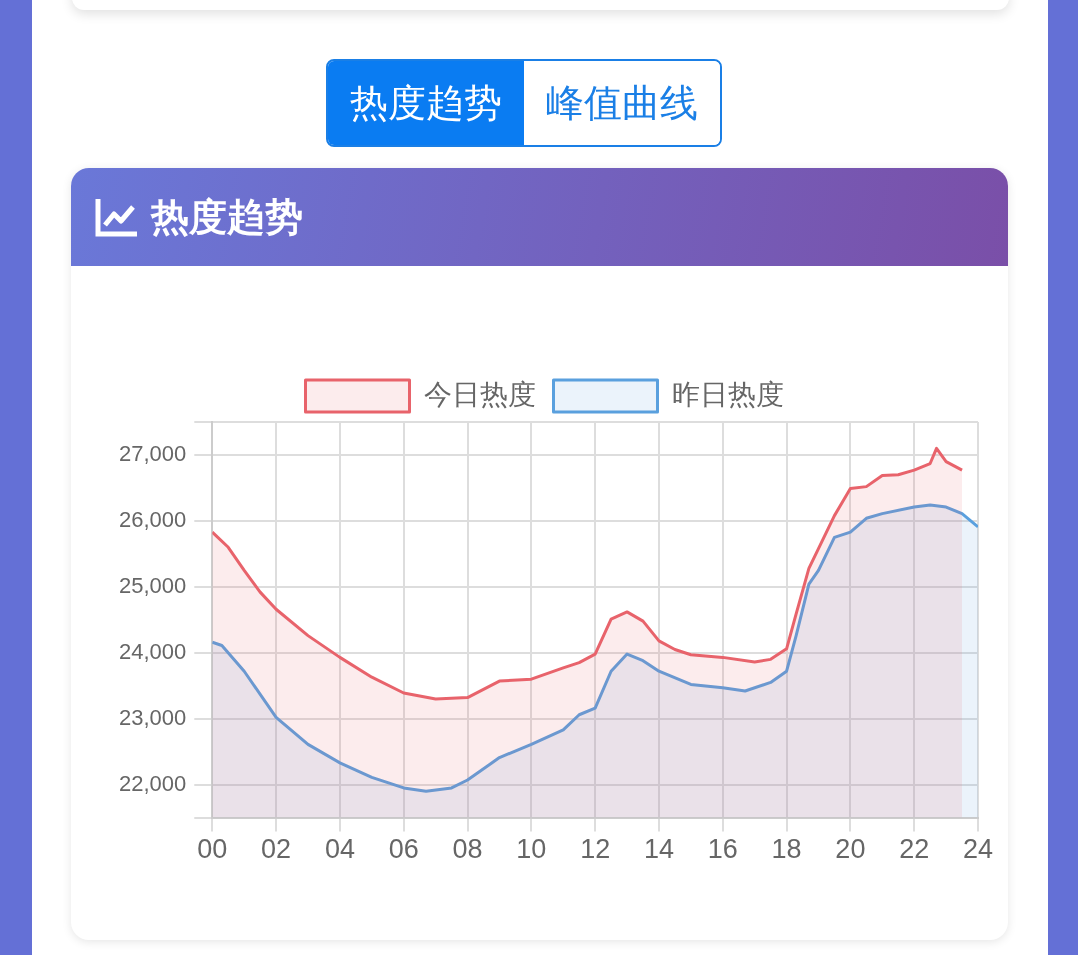 This screenshot has height=955, width=1078. I want to click on x-tick-label: 14, so click(658, 849).